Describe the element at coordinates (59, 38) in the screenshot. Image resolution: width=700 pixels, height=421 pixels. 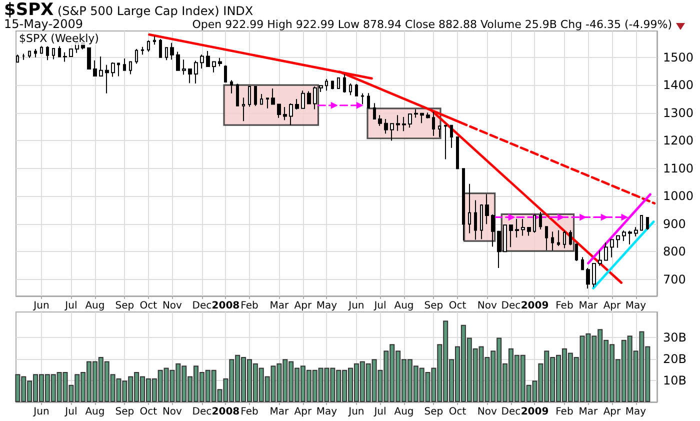
I see `annotation: $SPX (Weekly)` at that location.